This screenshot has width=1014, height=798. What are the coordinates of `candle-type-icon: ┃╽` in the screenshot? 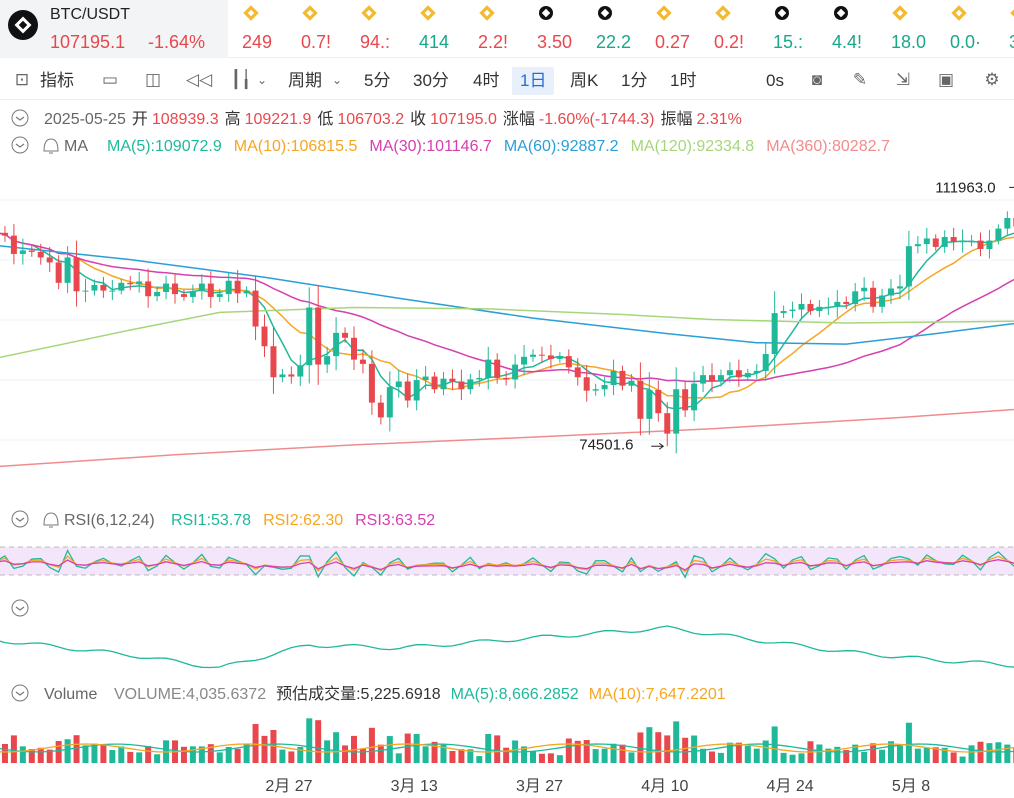 It's located at (241, 79).